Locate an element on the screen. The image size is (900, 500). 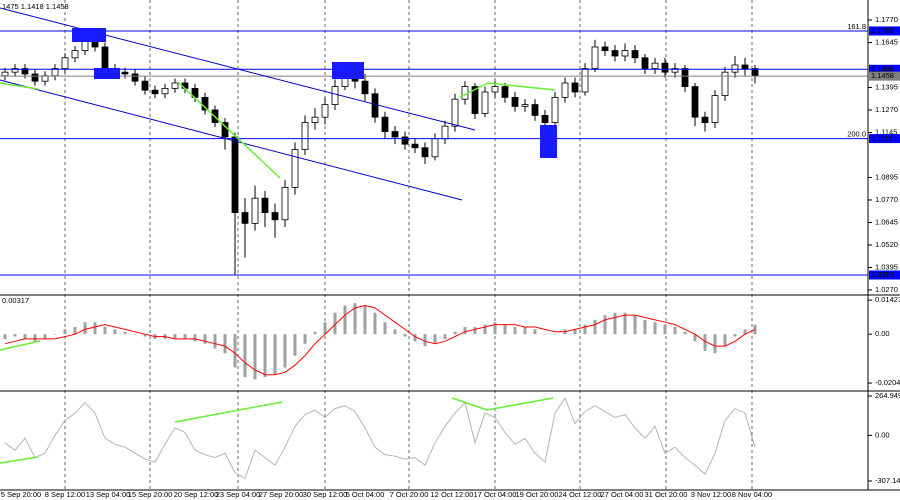
y-tick-label: 1.1395 is located at coordinates (886, 86).